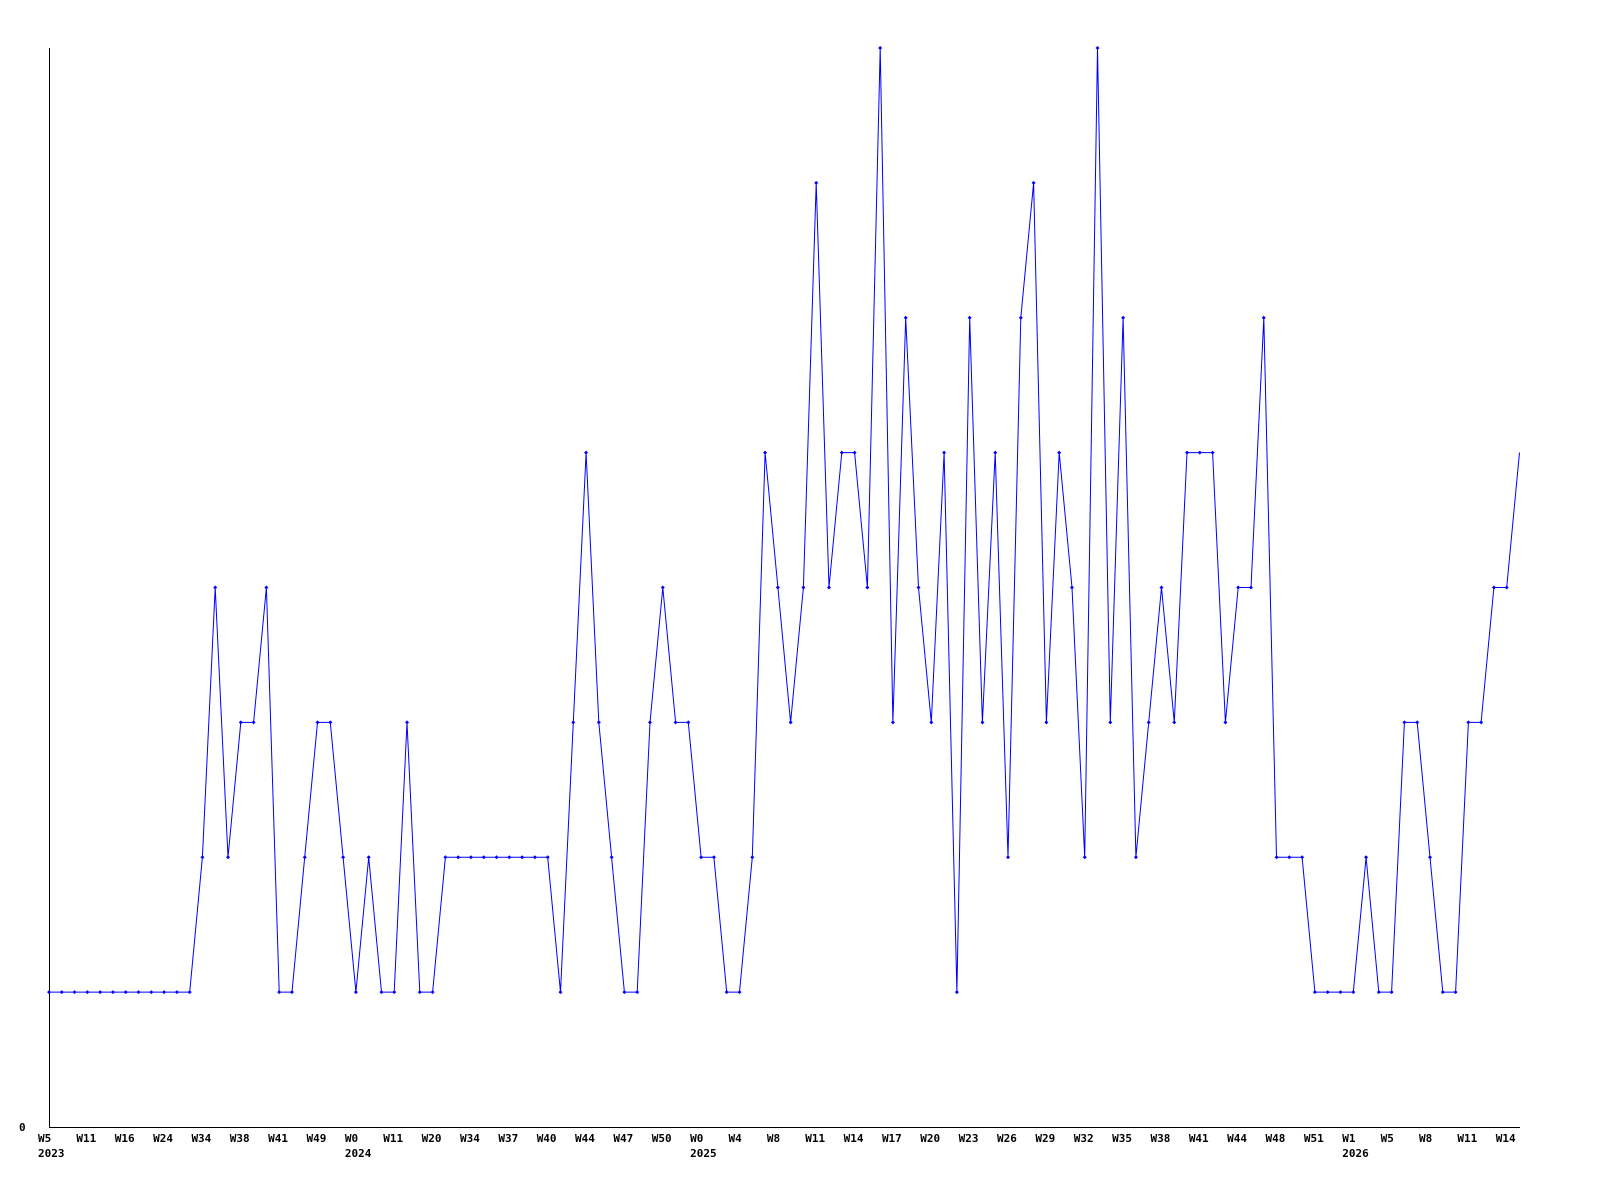  I want to click on x-tick-year-label: 2024, so click(358, 1153).